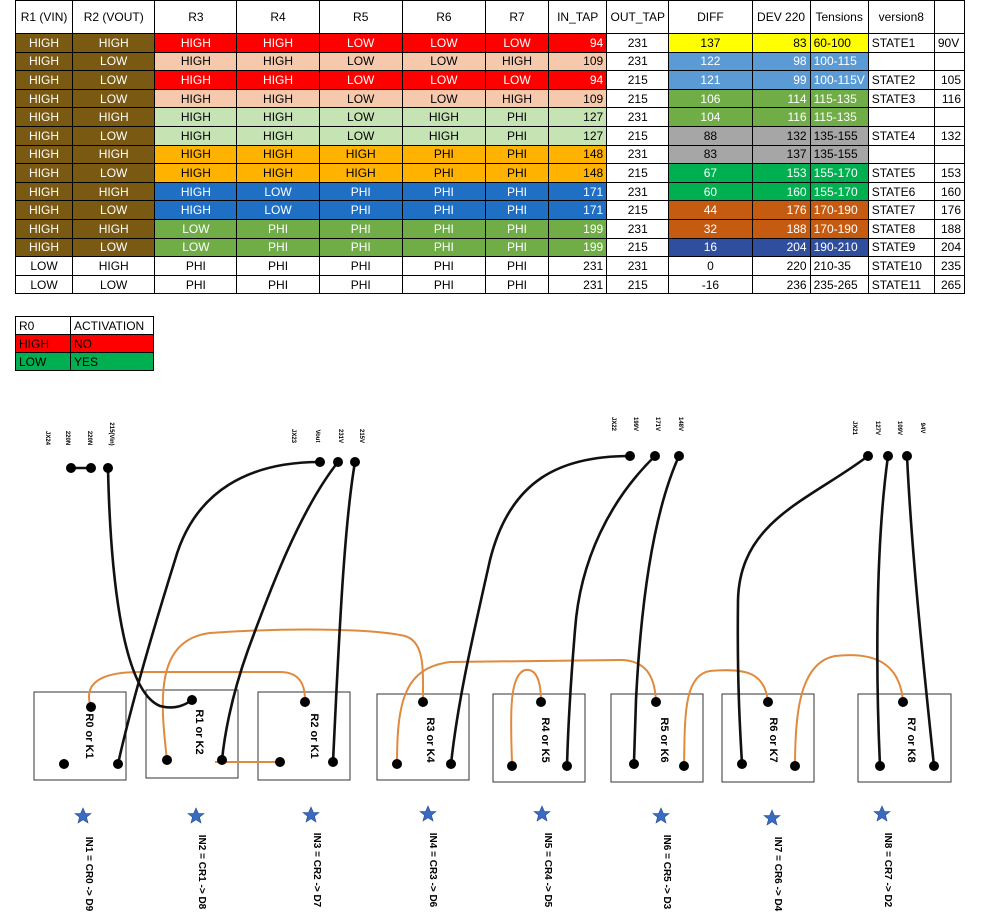  I want to click on input-label: IN2 = CR1 -> D8, so click(201, 872).